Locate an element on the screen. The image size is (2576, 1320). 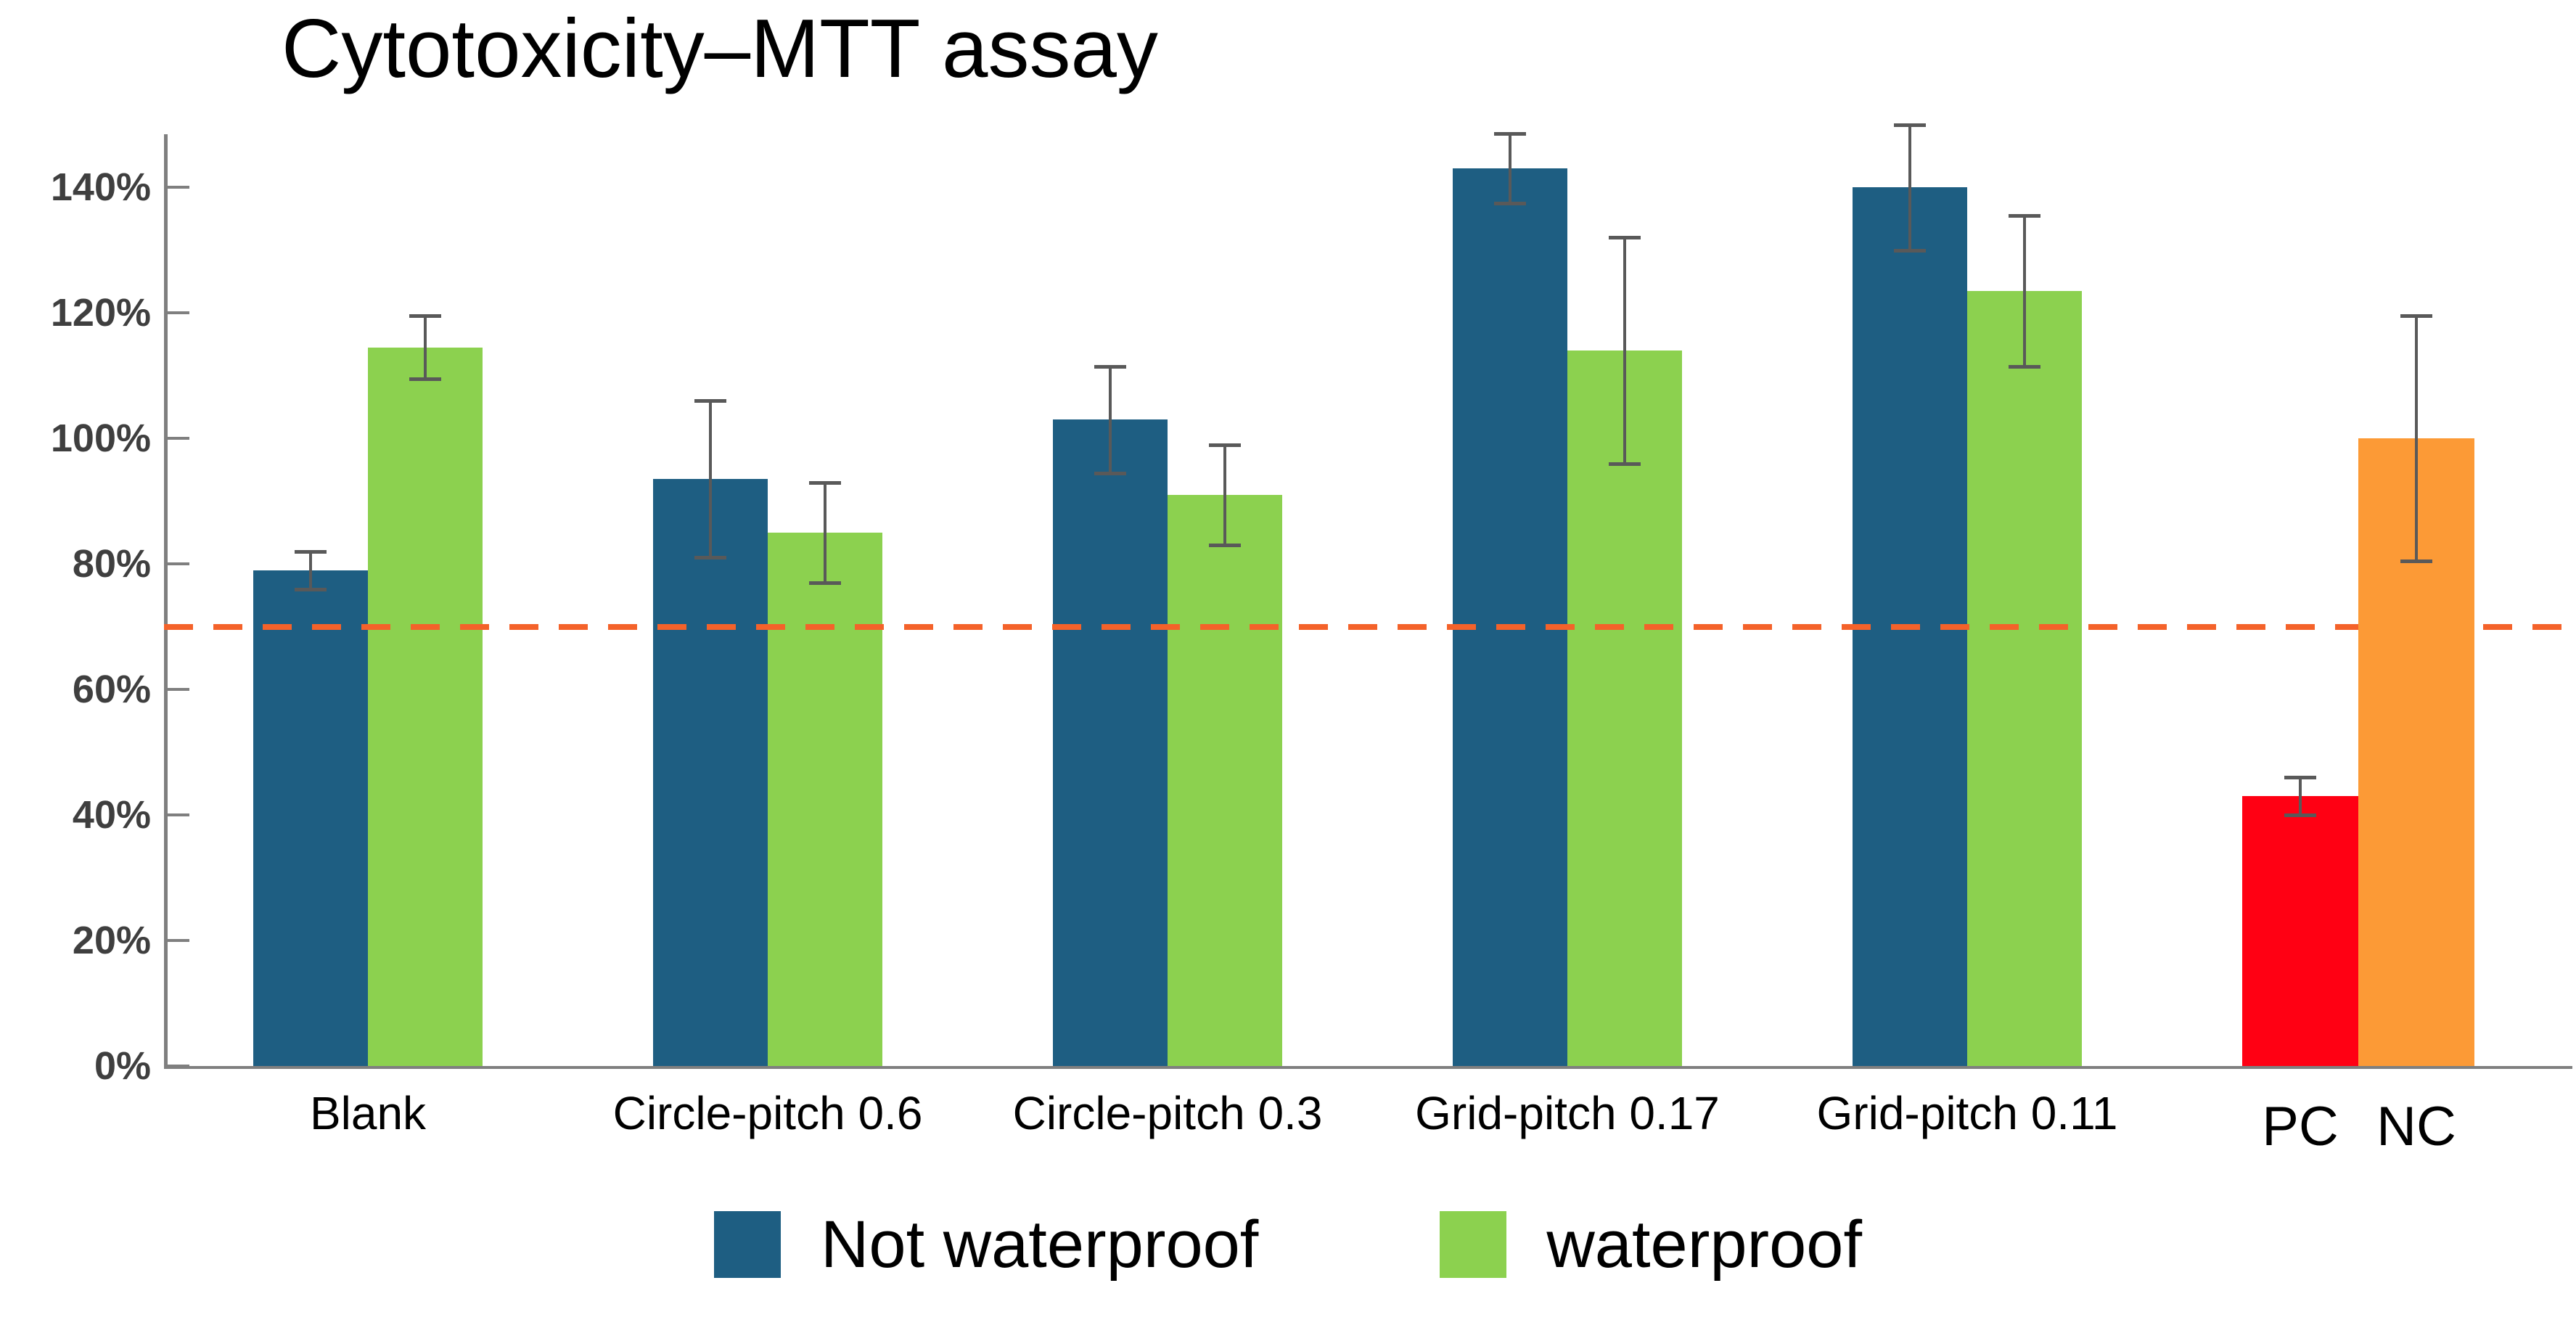
legend-swatch-not-waterproof is located at coordinates (747, 1244).